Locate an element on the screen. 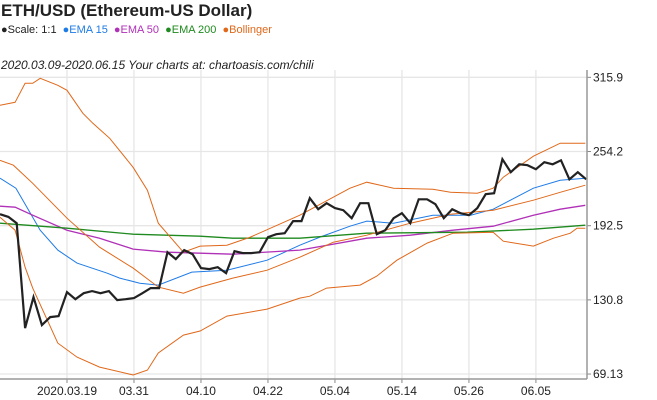 Image resolution: width=657 pixels, height=400 pixels. ema-50-line is located at coordinates (293, 229).